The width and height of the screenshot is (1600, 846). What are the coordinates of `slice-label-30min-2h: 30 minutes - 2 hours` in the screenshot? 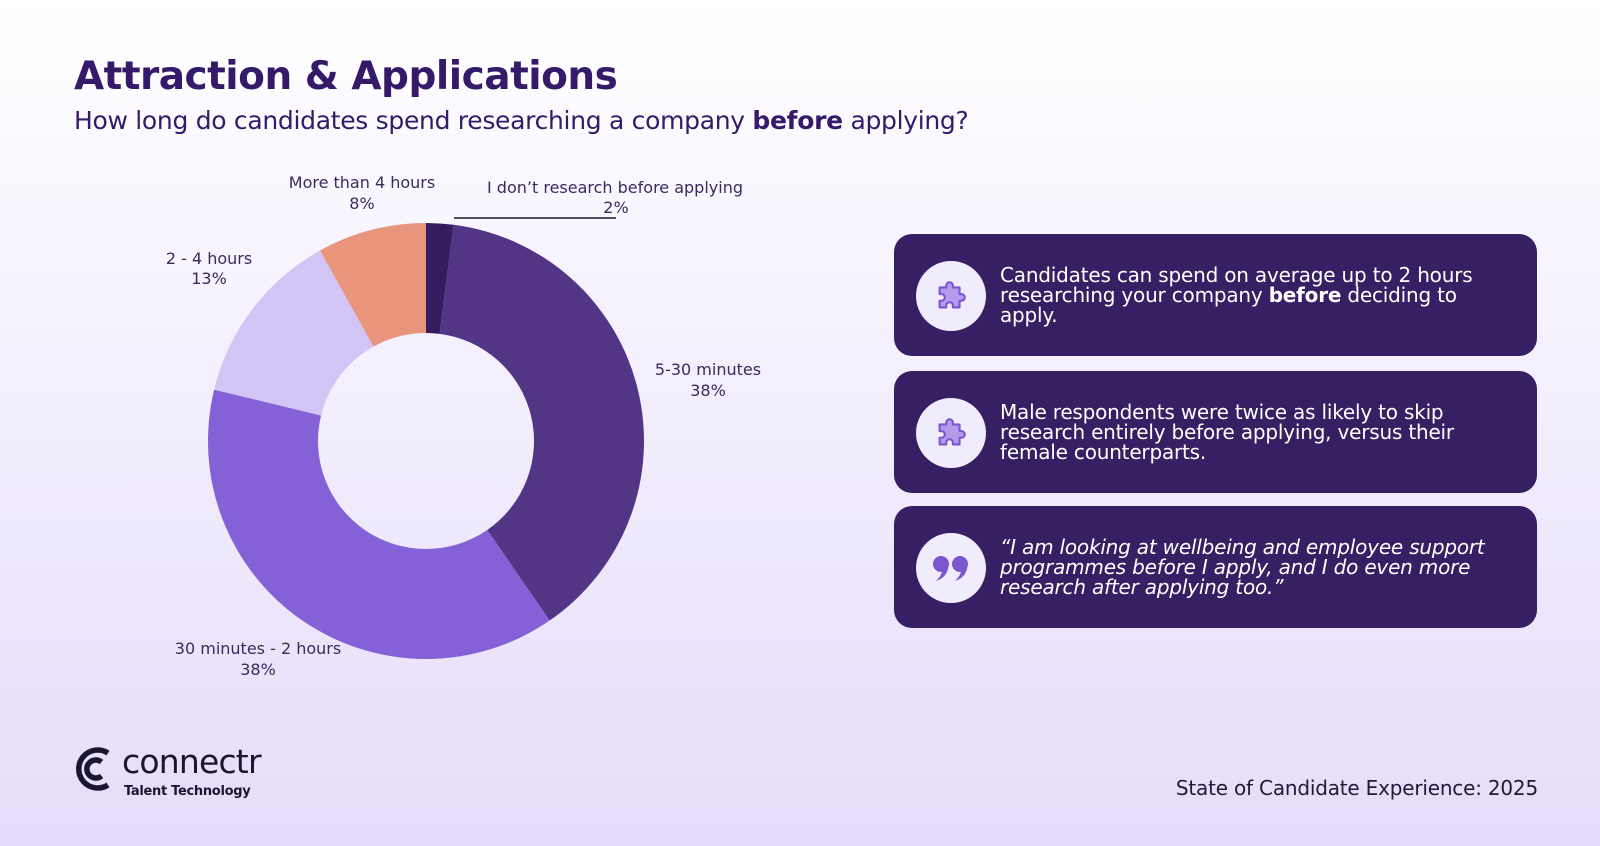 It's located at (258, 648).